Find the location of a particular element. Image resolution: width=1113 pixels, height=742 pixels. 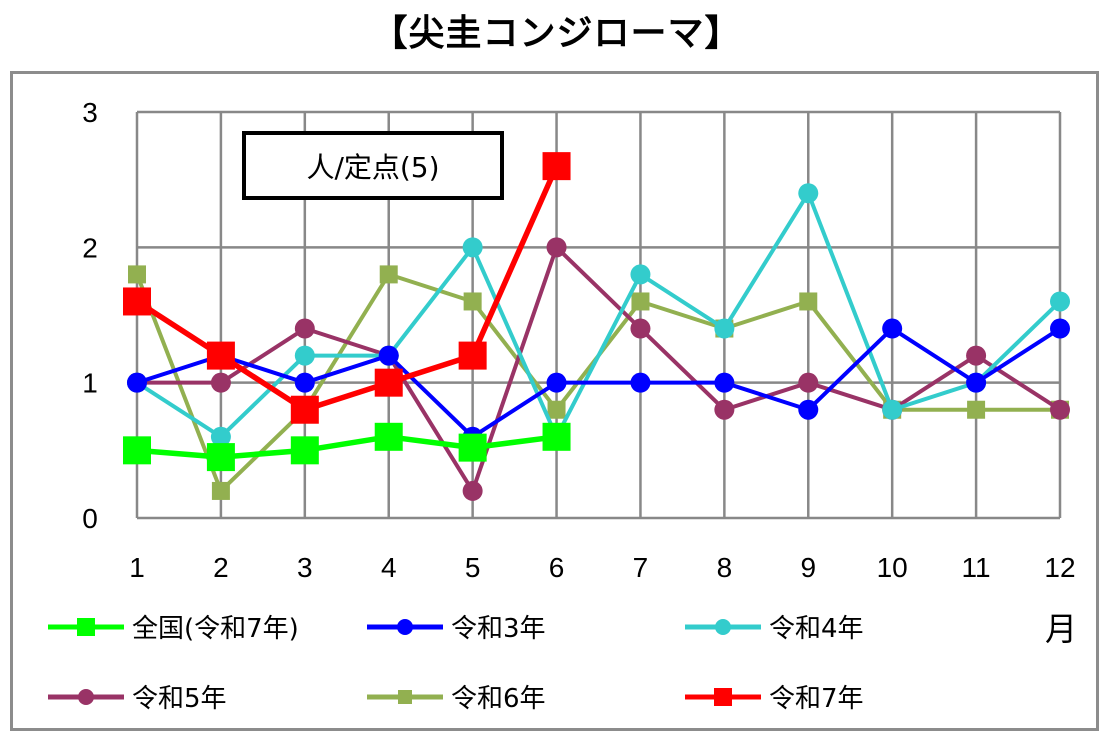

x-tick-label: 6 is located at coordinates (557, 567).